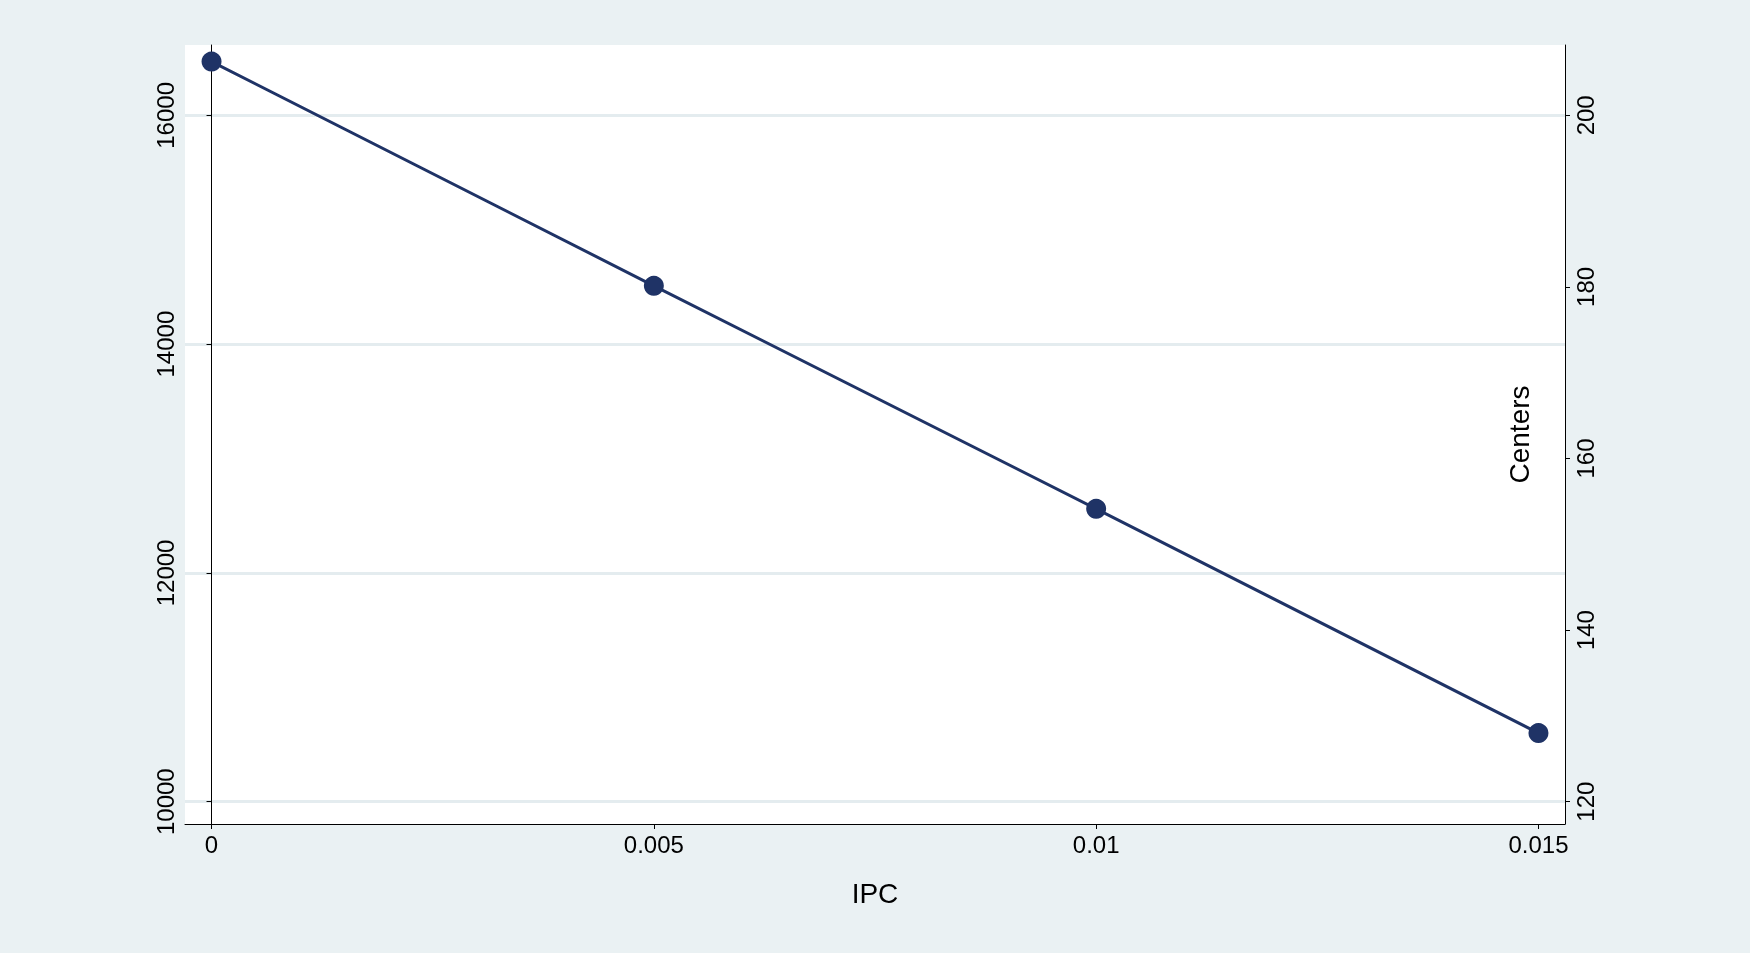 This screenshot has width=1750, height=953. What do you see at coordinates (875, 893) in the screenshot?
I see `x-axis-title: IPC` at bounding box center [875, 893].